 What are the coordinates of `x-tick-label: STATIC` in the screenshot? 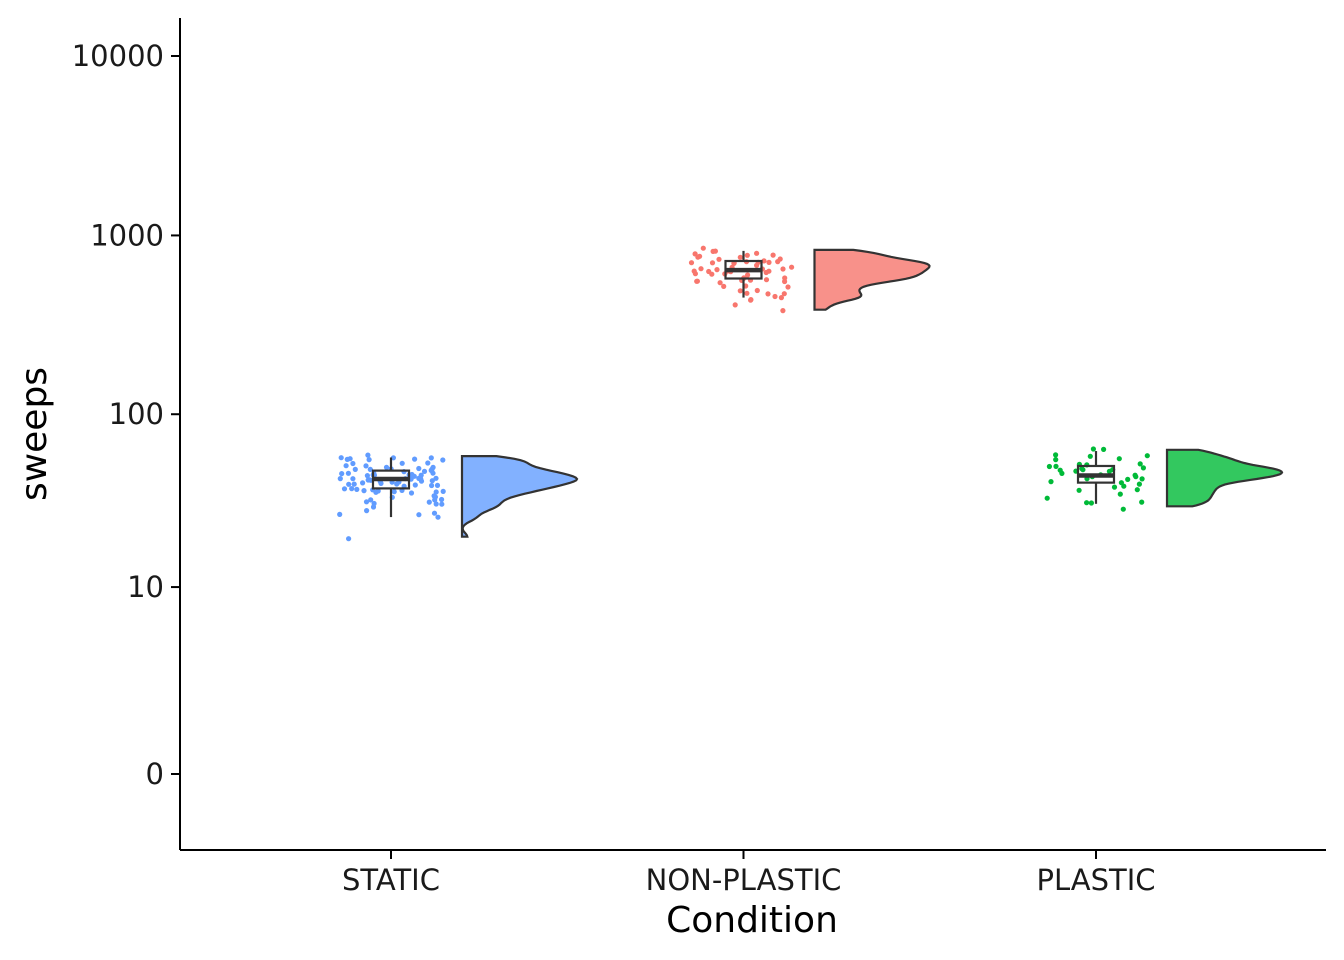 It's located at (391, 880).